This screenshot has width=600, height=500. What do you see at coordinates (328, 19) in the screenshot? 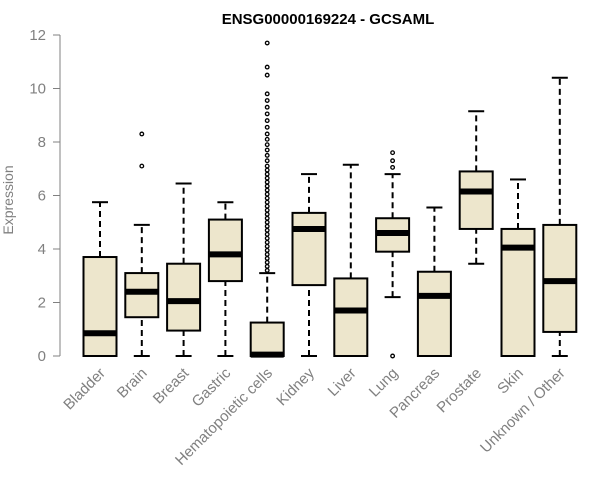
I see `chart-title: ENSG00000169224 - GCSAML` at bounding box center [328, 19].